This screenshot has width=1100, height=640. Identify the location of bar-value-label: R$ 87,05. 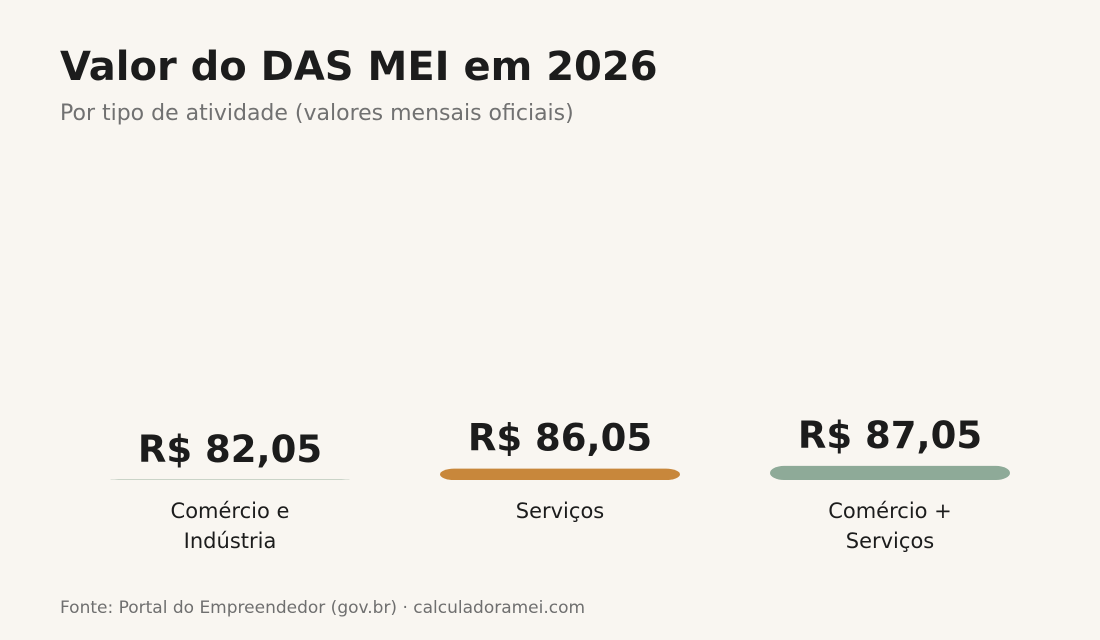
(890, 435).